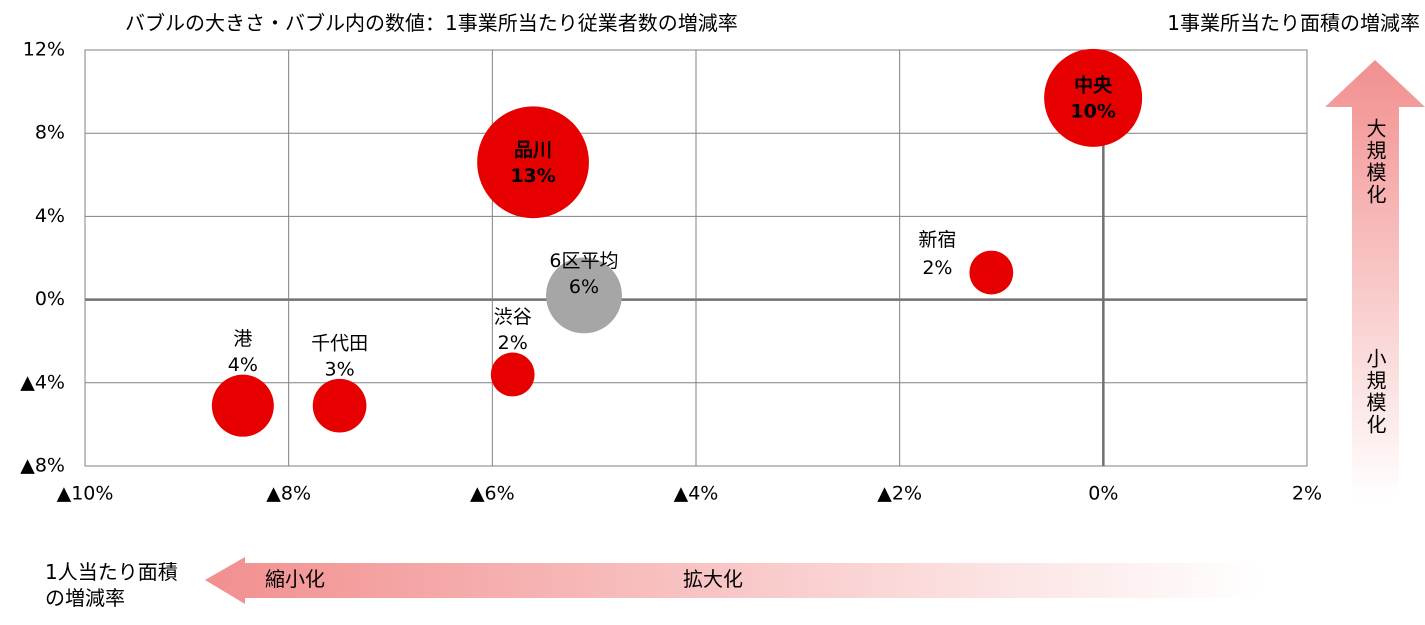 The image size is (1425, 625). I want to click on bubble-value-label: 4%, so click(243, 365).